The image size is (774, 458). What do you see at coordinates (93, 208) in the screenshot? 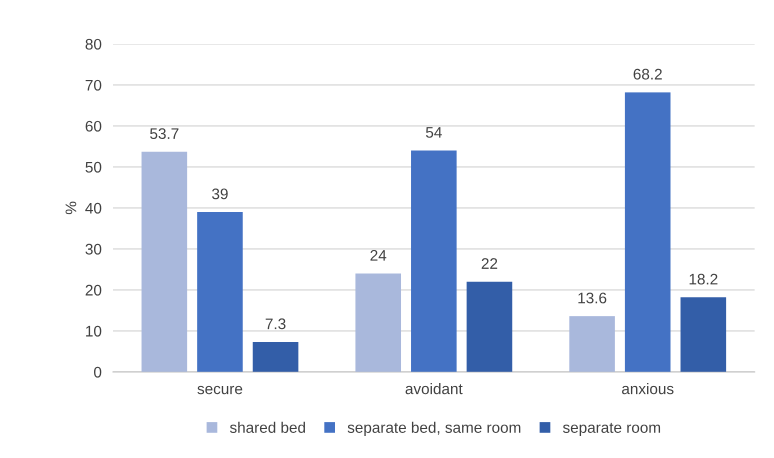
I see `y-tick-label: 40` at bounding box center [93, 208].